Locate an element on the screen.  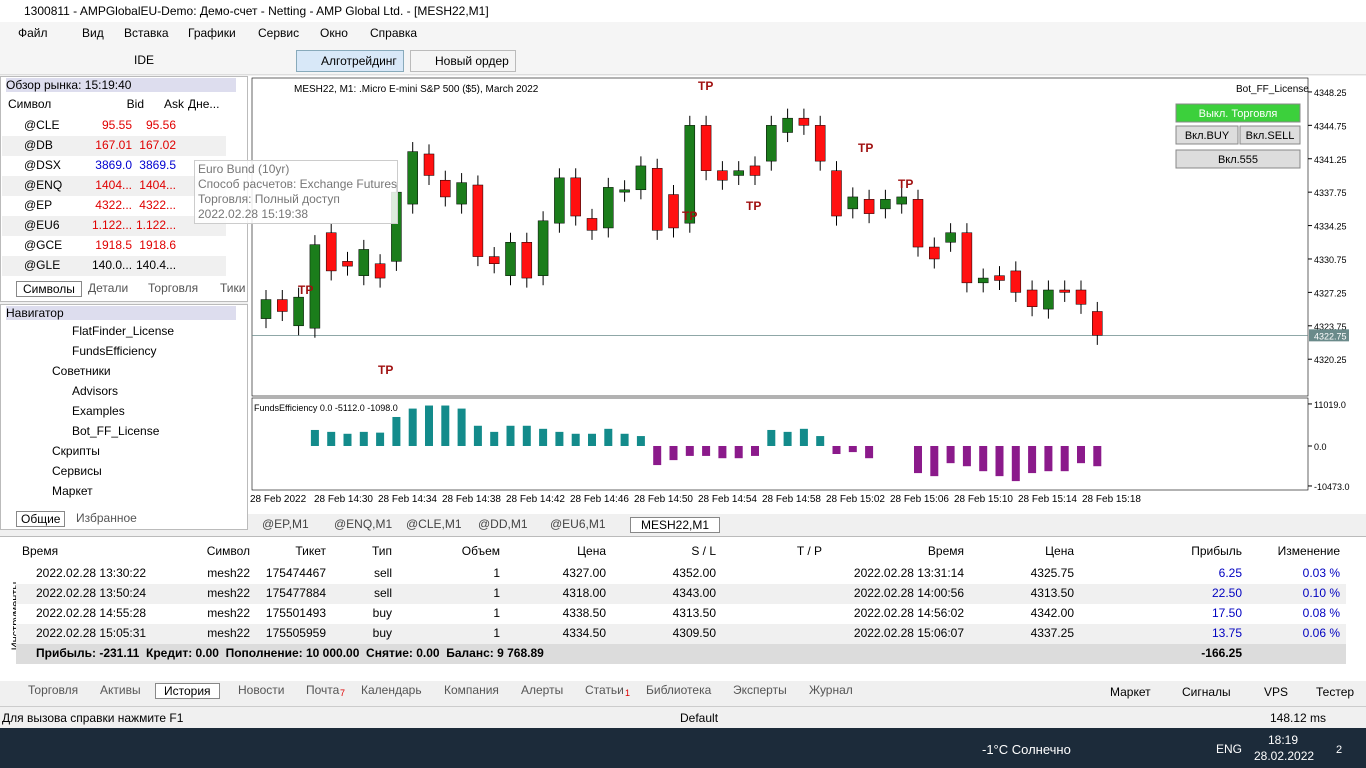
menu-item: Окно is located at coordinates (334, 33).